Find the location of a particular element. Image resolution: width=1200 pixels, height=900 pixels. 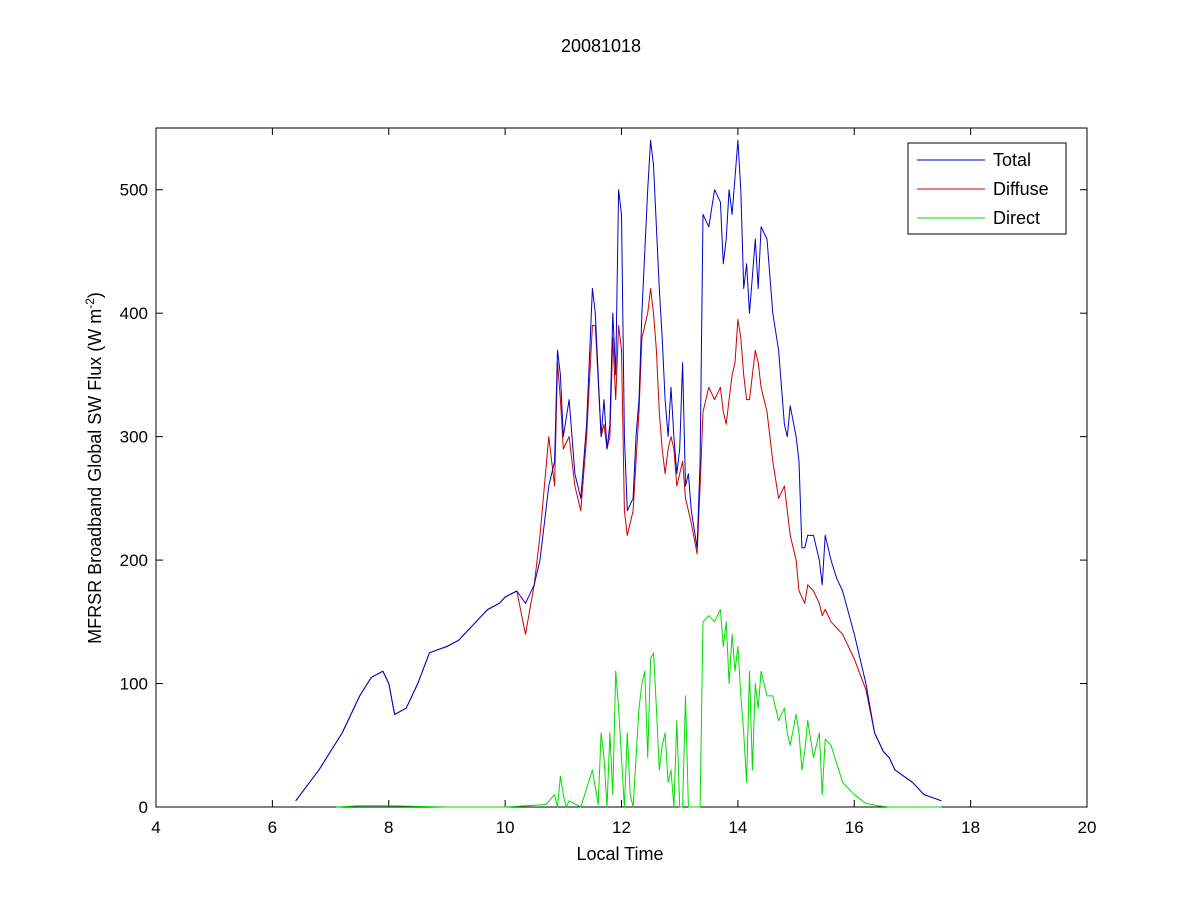

y-tick-label: 500 is located at coordinates (134, 190).